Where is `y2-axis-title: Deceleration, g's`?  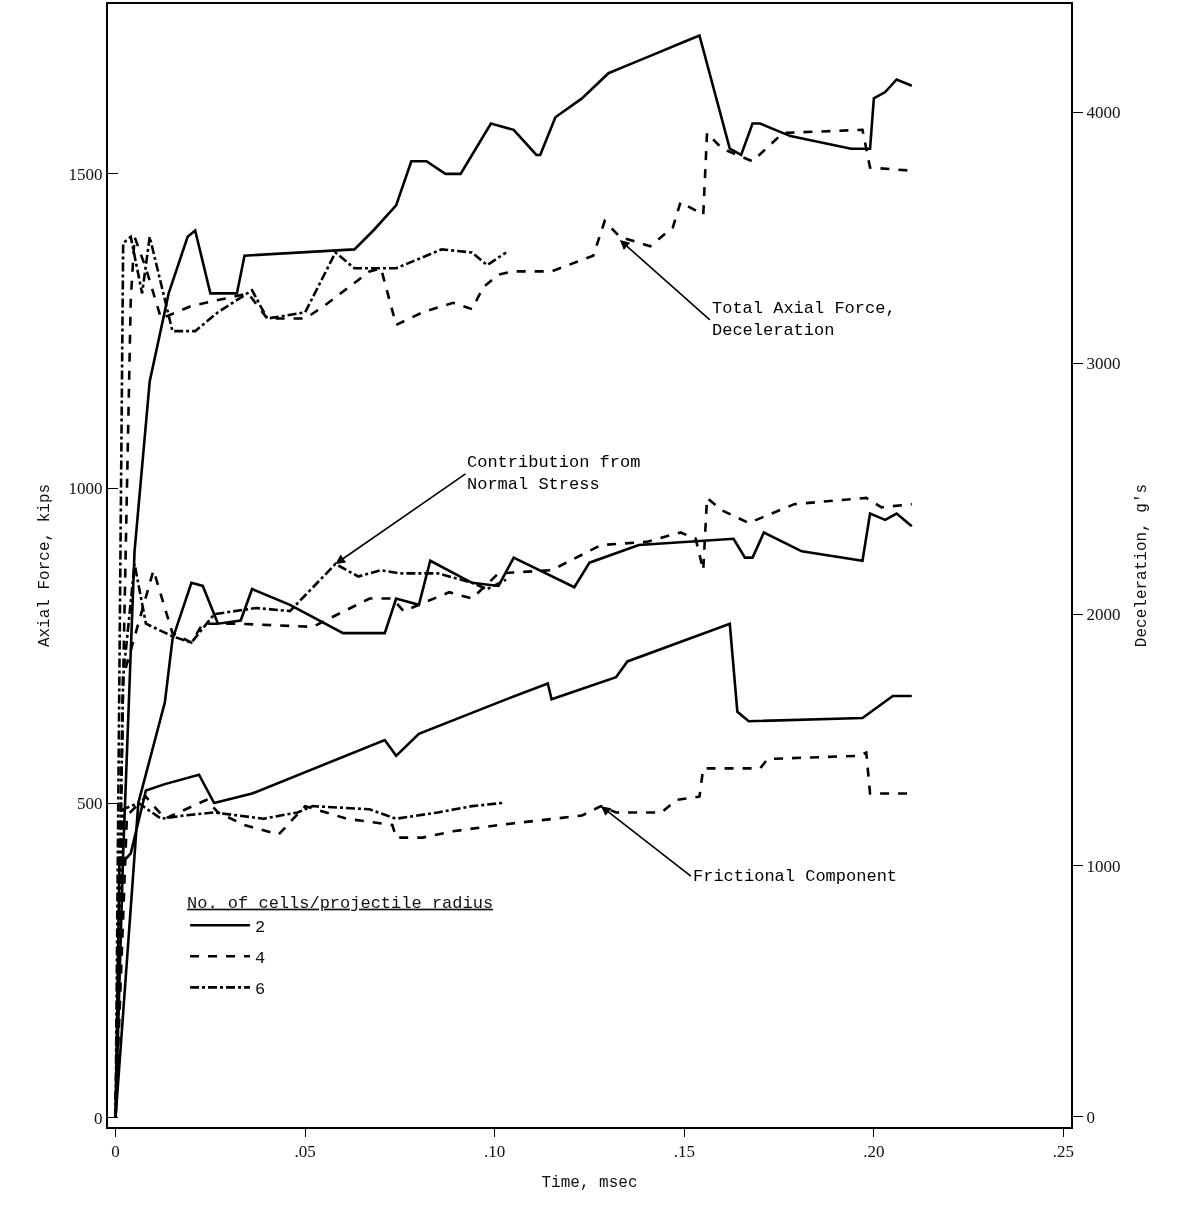
y2-axis-title: Deceleration, g's is located at coordinates (1141, 565).